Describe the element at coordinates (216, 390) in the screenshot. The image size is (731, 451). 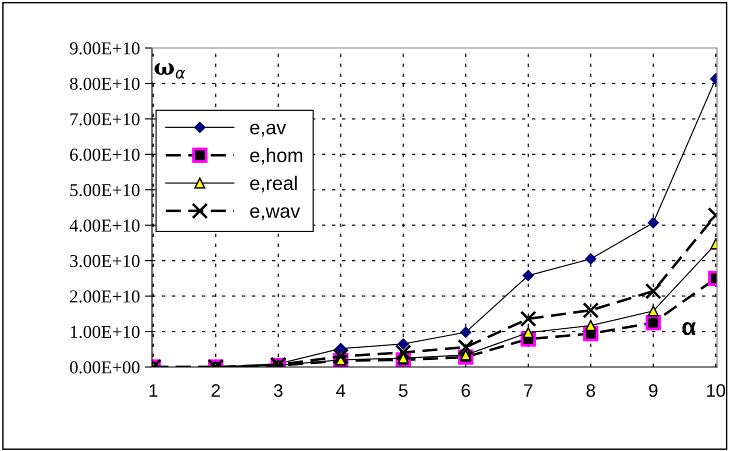
I see `x-tick-label: 2` at that location.